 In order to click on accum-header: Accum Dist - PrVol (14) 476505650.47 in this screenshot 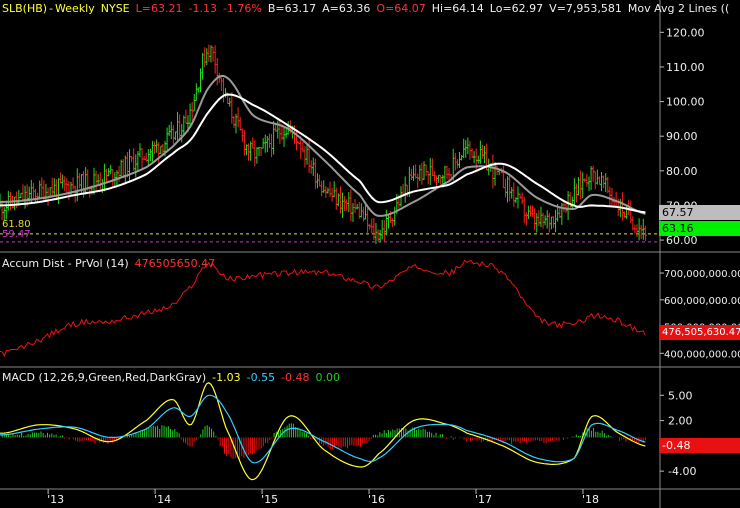, I will do `click(111, 263)`.